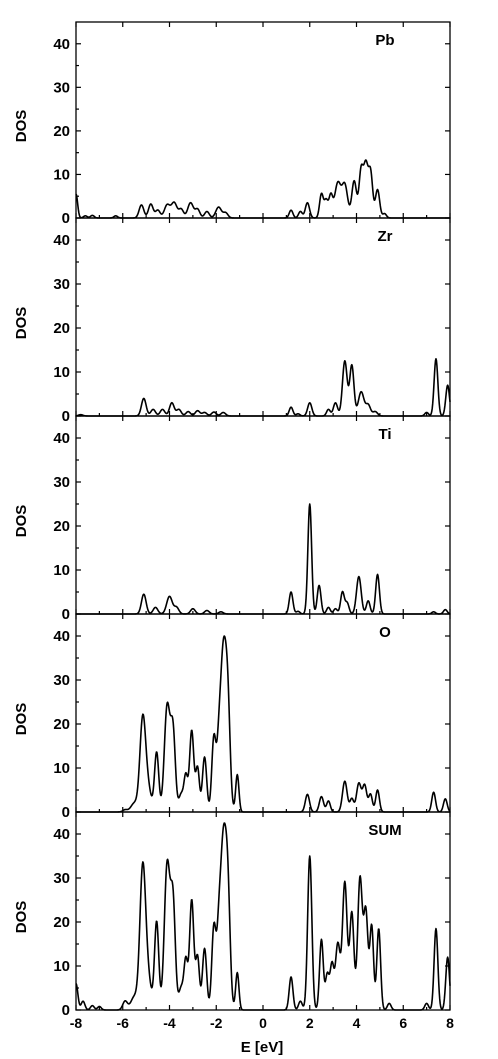 Image resolution: width=498 pixels, height=1059 pixels. Describe the element at coordinates (384, 40) in the screenshot. I see `panel-label: Pb` at that location.